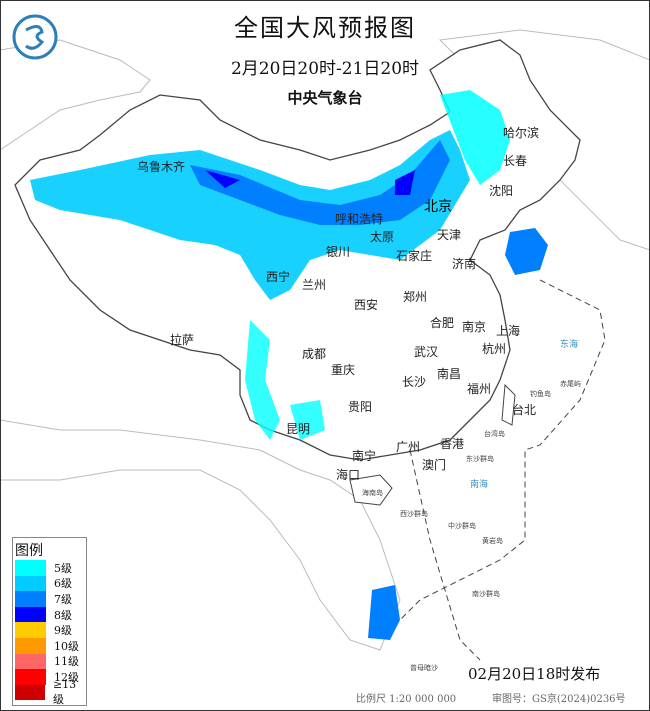  Describe the element at coordinates (442, 323) in the screenshot. I see `city-label: 合肥` at that location.